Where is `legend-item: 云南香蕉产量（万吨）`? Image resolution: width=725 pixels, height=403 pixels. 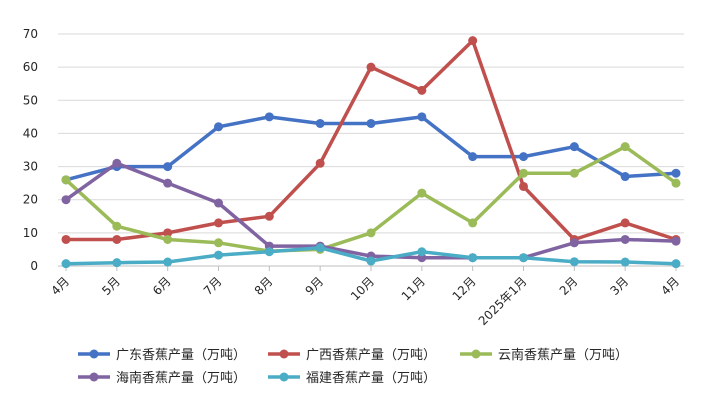
legend-item: 云南香蕉产量（万吨） is located at coordinates (544, 355).